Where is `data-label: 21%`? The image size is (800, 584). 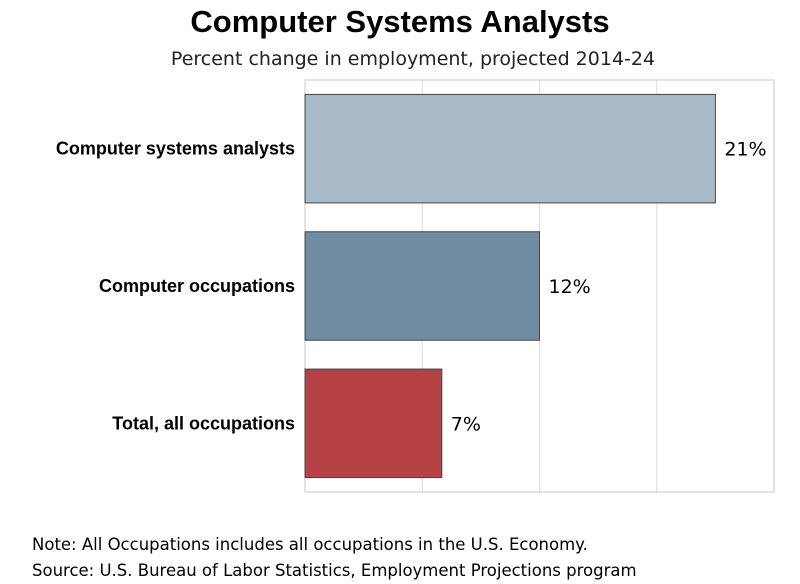 data-label: 21% is located at coordinates (745, 150).